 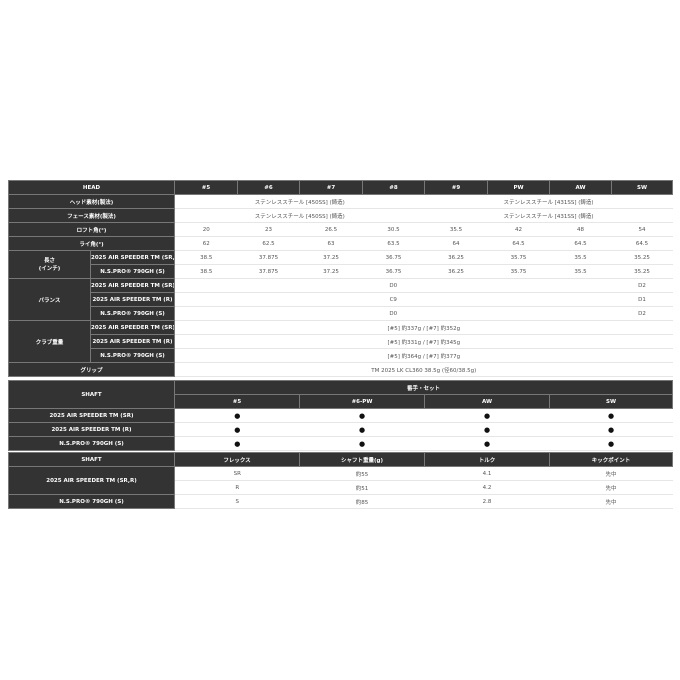 What do you see at coordinates (393, 229) in the screenshot?
I see `cell: 30.5` at bounding box center [393, 229].